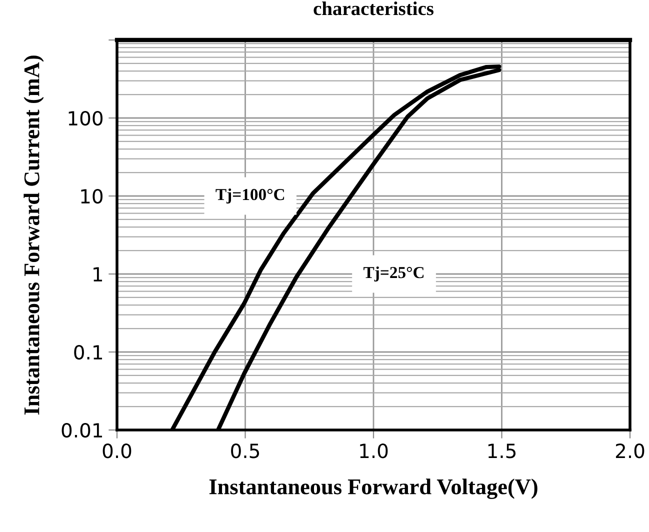 This screenshot has width=649, height=532. I want to click on x-tick-label: 1.0, so click(374, 451).